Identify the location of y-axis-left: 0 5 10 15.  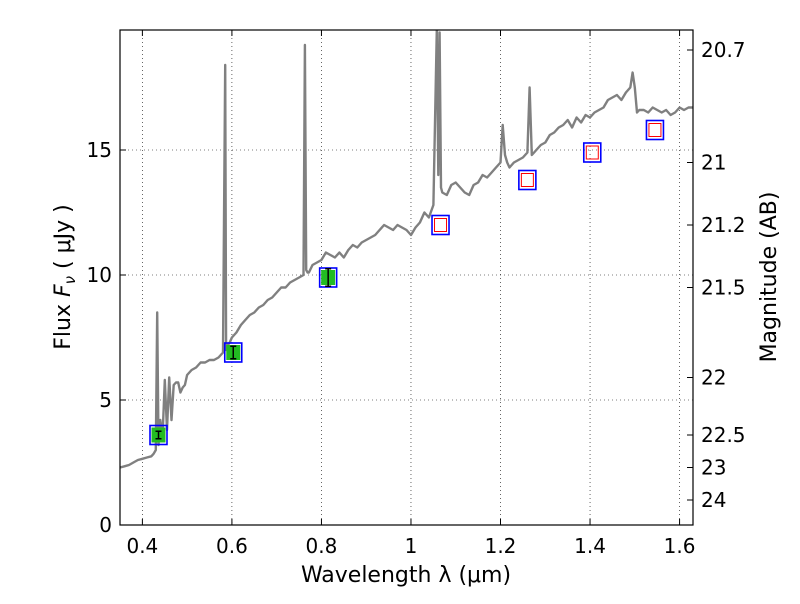
(106, 337).